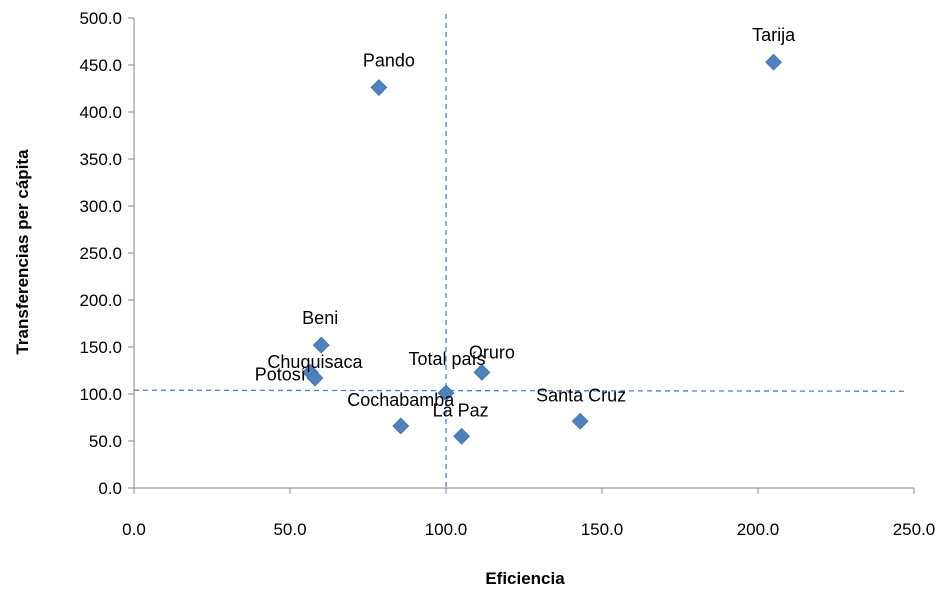 The image size is (948, 593). I want to click on y-tick-label: 500.0, so click(100, 18).